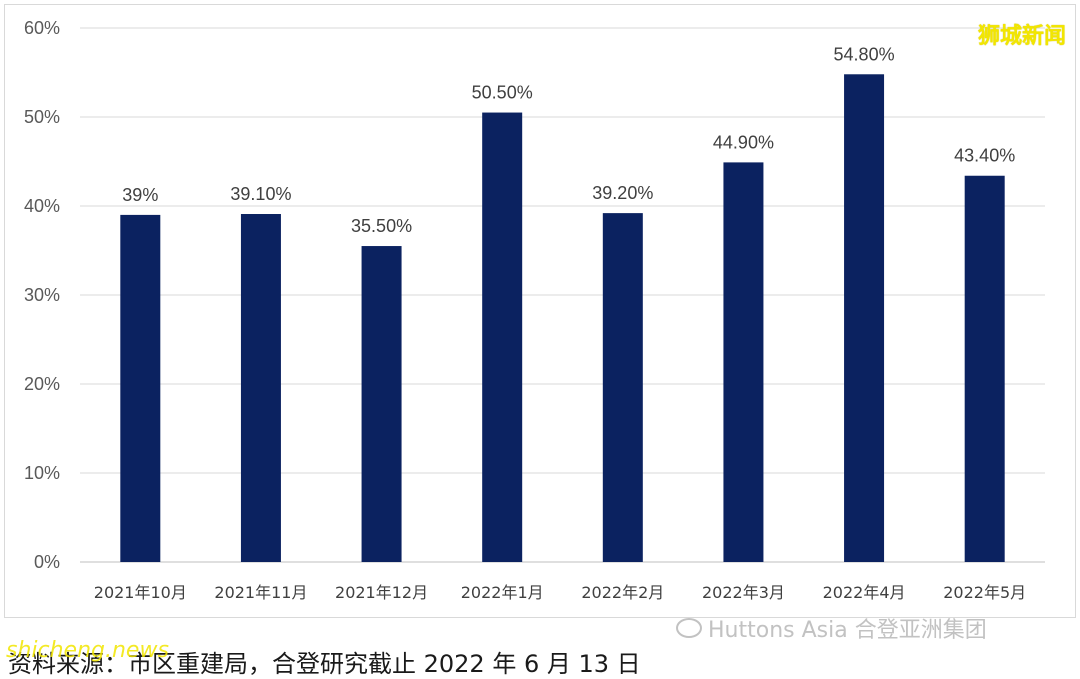  What do you see at coordinates (381, 226) in the screenshot?
I see `data-label: 35.50%` at bounding box center [381, 226].